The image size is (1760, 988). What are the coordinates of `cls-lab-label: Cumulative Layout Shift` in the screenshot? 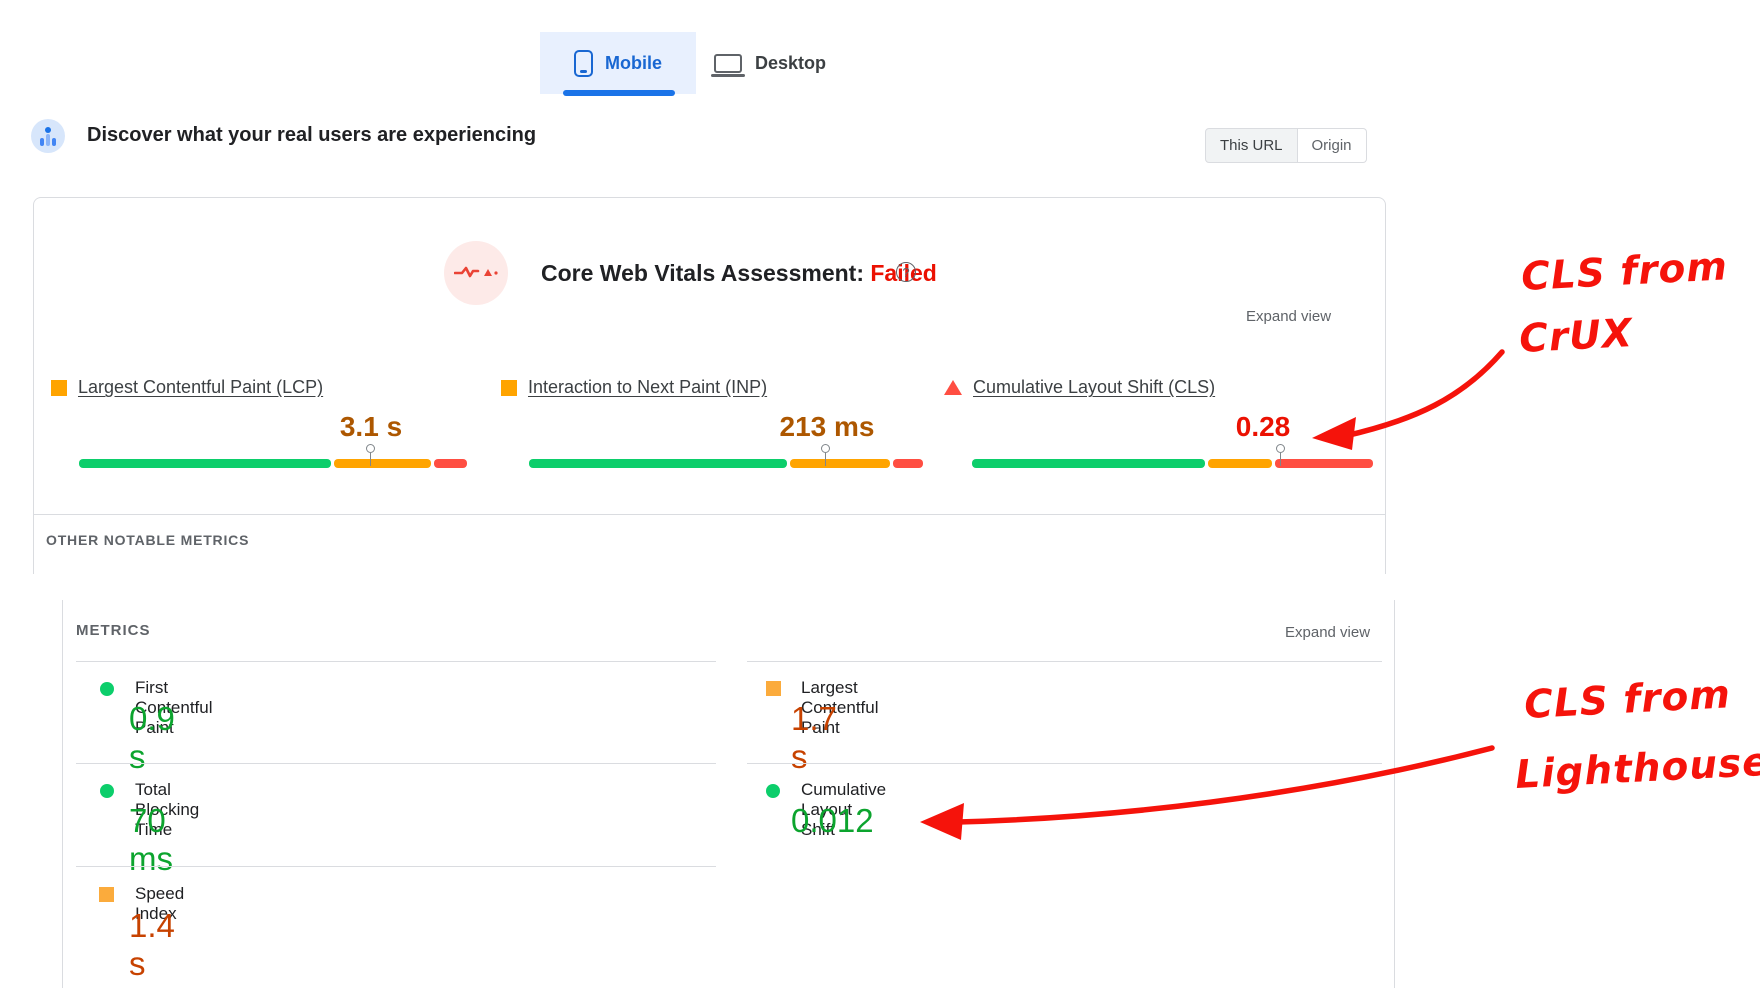 It's located at (844, 809).